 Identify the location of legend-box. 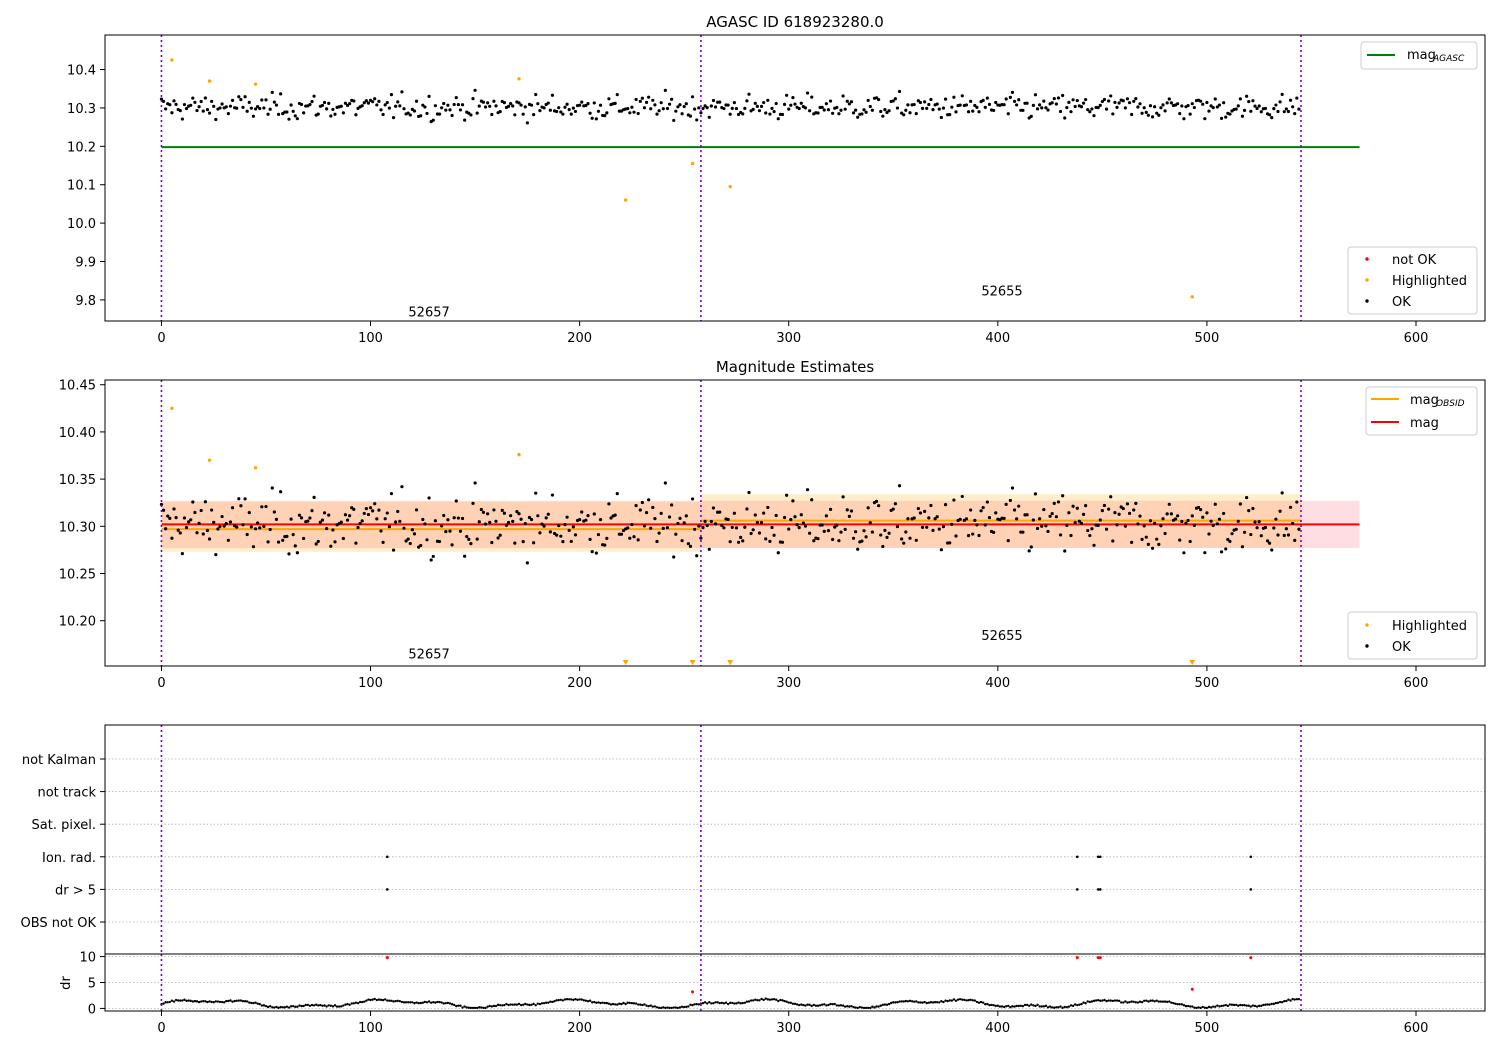
(1419, 55).